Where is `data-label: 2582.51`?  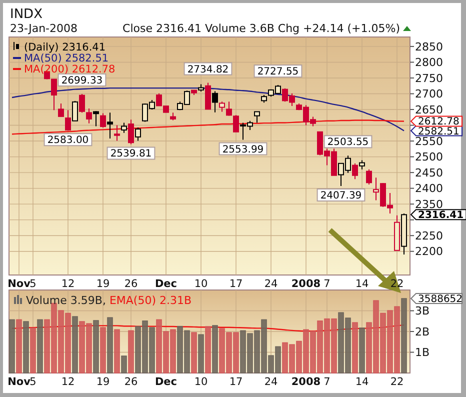
data-label: 2582.51 is located at coordinates (439, 132).